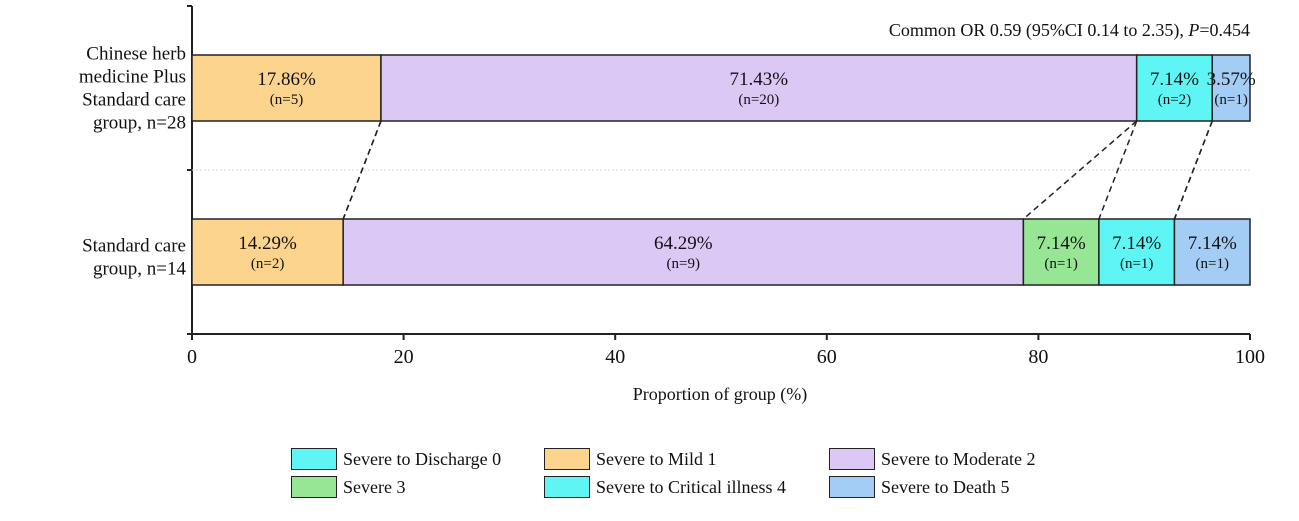 This screenshot has height=521, width=1299. Describe the element at coordinates (758, 100) in the screenshot. I see `segment-count-label: (n=20)` at that location.